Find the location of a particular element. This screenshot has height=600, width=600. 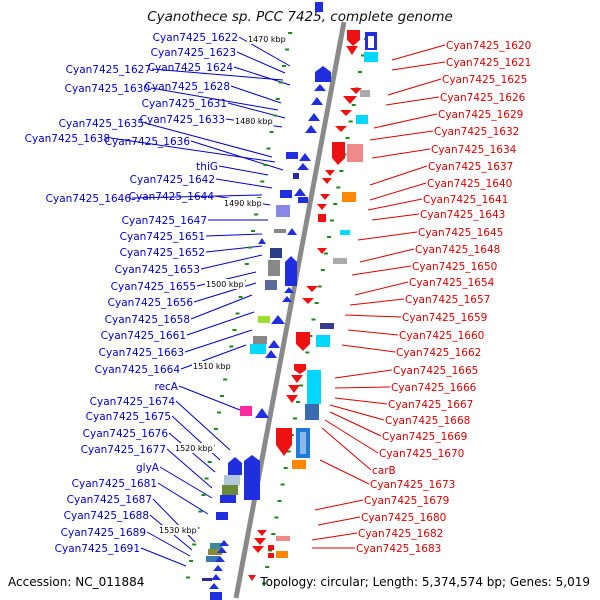

right-gene-label: Cyan7425_1660 is located at coordinates (441, 336).